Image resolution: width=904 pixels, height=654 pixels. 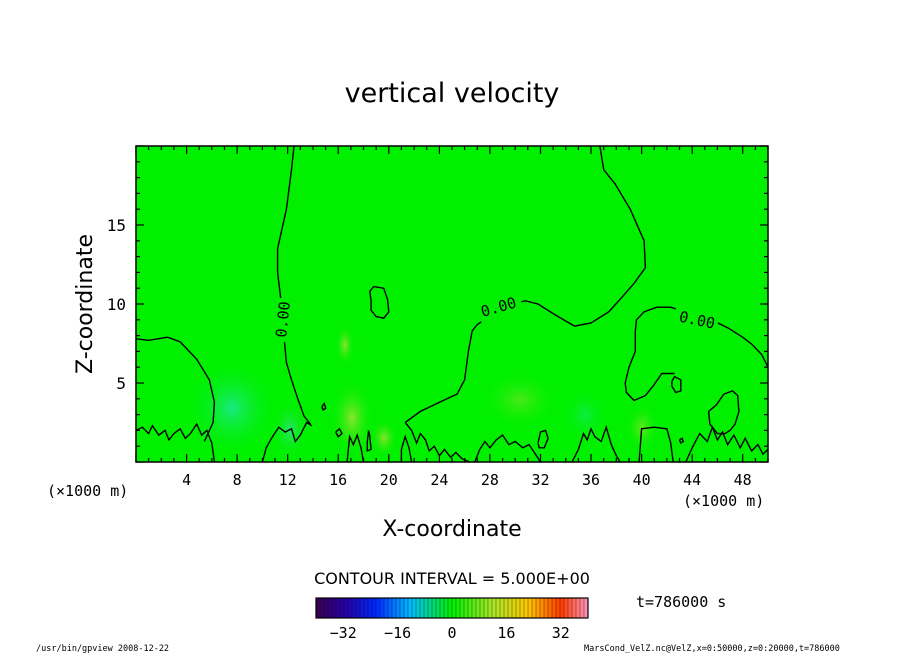 I want to click on x-unit-label-left: (×1000 m), so click(x=87, y=491).